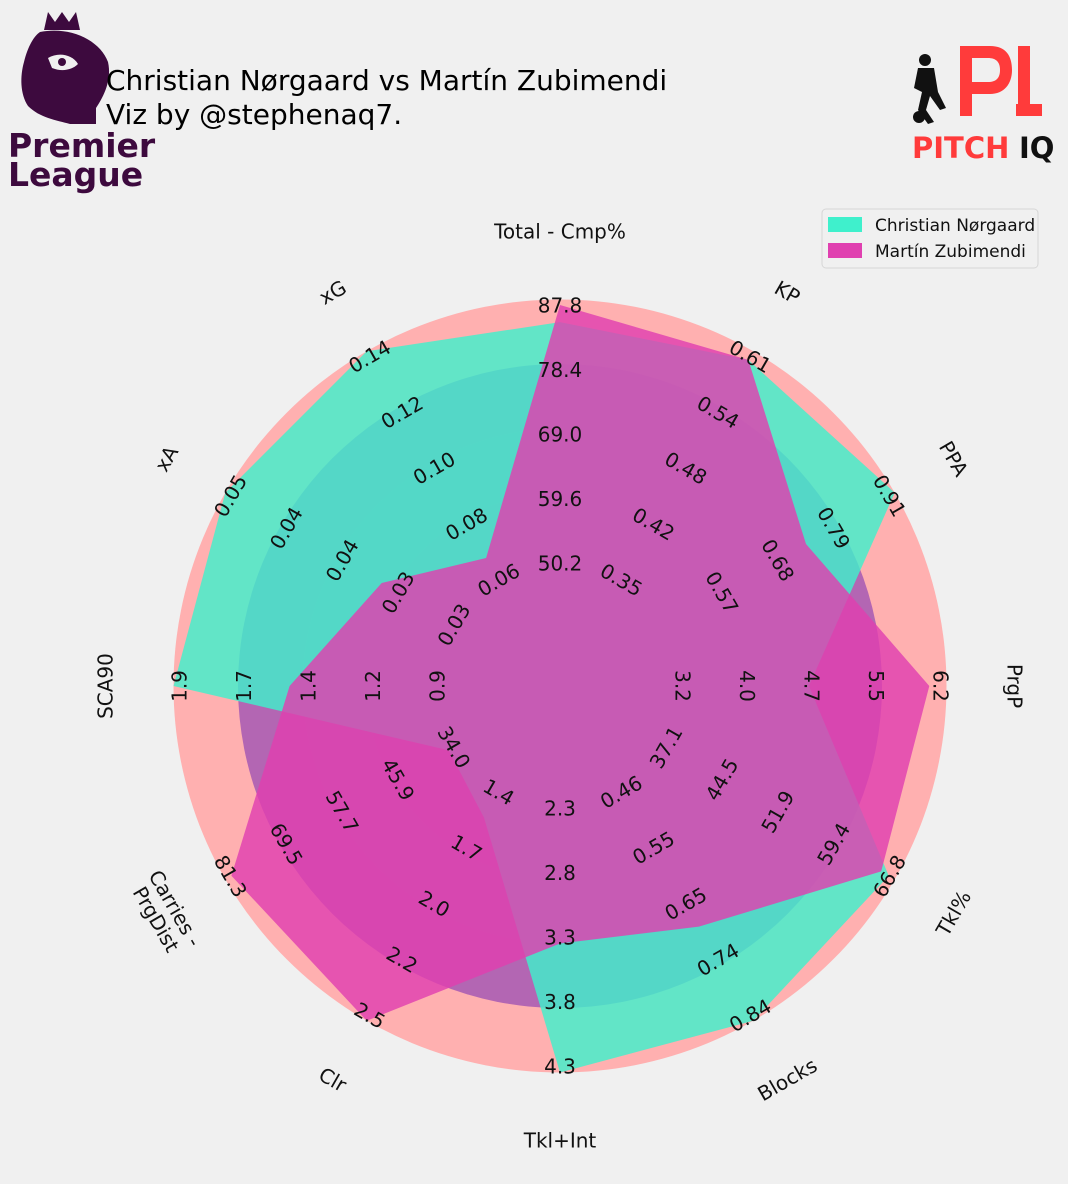 Image resolution: width=1068 pixels, height=1184 pixels. I want to click on tick-label-3-3: 5.5, so click(876, 686).